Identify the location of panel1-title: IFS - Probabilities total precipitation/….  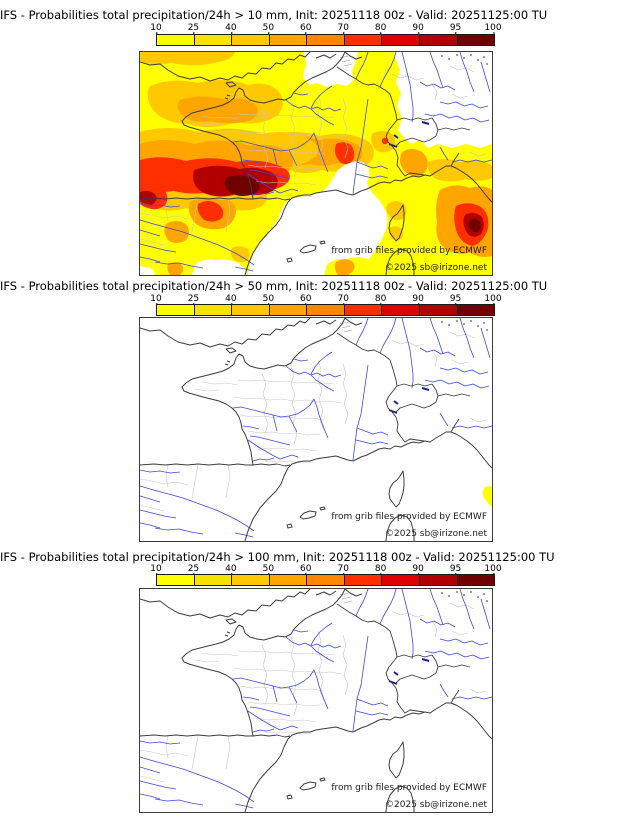
(274, 15).